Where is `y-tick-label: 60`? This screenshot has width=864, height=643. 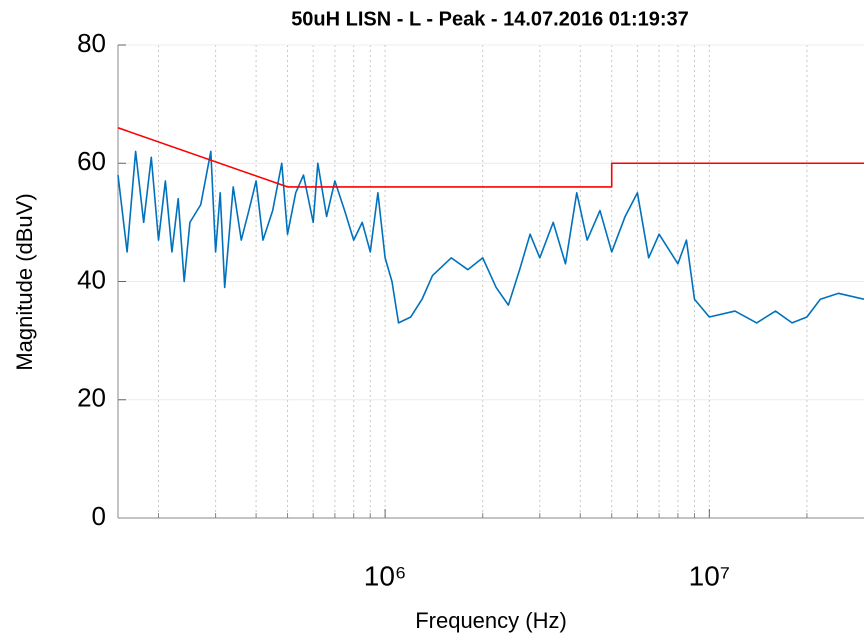 y-tick-label: 60 is located at coordinates (91, 161).